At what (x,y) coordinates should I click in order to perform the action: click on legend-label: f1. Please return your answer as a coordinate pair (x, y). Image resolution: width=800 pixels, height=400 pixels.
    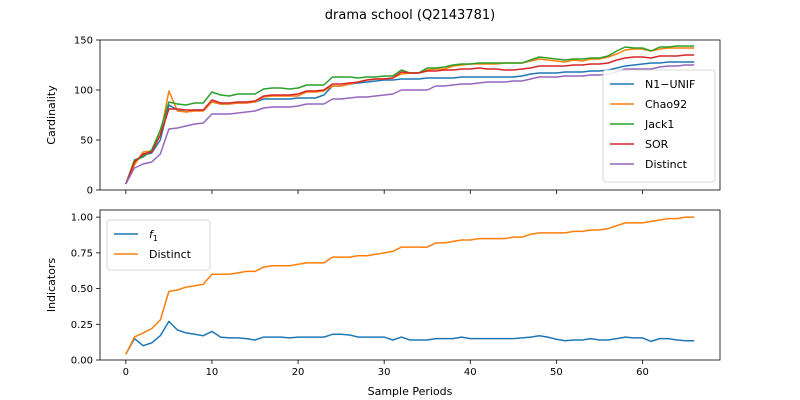
    Looking at the image, I should click on (153, 235).